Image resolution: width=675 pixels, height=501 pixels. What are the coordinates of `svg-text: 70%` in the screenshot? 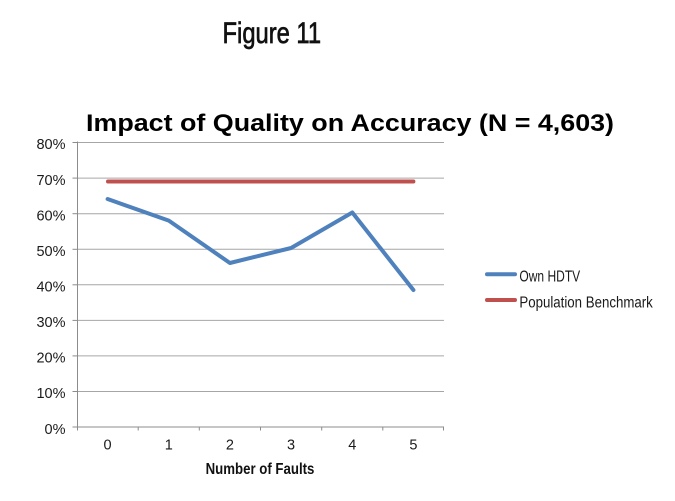 It's located at (50, 181).